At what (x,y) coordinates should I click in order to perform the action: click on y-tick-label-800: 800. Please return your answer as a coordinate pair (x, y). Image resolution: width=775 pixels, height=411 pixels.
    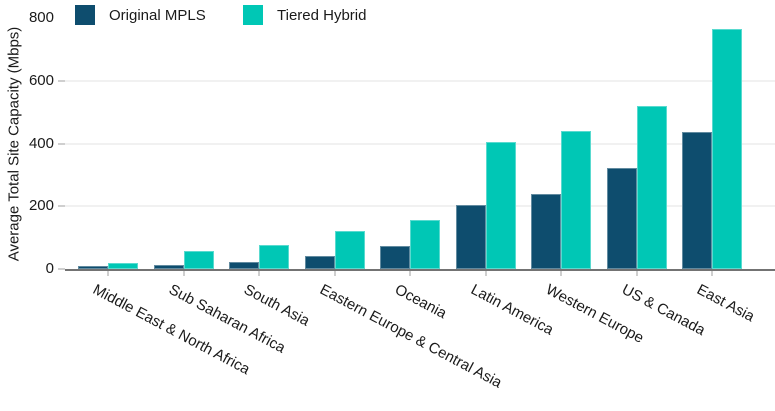
    Looking at the image, I should click on (41, 17).